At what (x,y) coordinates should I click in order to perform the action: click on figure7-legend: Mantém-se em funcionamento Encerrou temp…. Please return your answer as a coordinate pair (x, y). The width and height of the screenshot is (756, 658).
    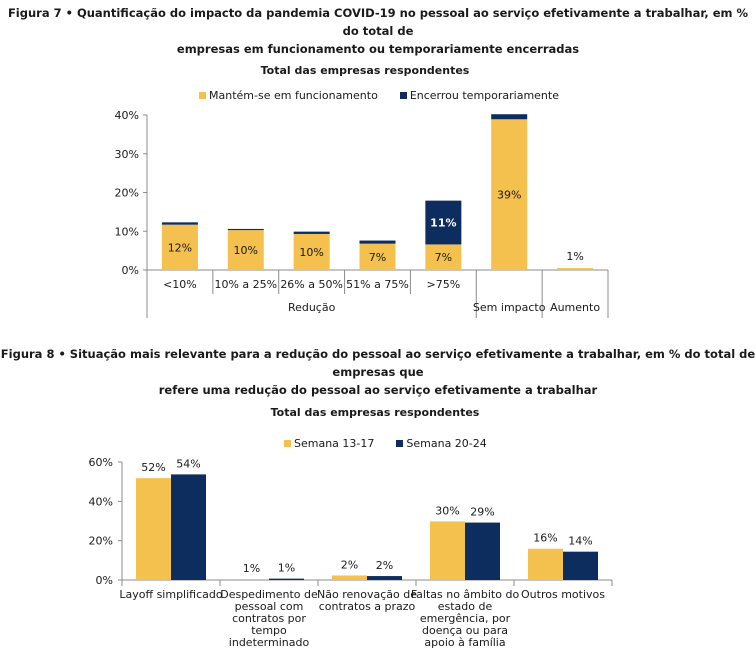
    Looking at the image, I should click on (390, 95).